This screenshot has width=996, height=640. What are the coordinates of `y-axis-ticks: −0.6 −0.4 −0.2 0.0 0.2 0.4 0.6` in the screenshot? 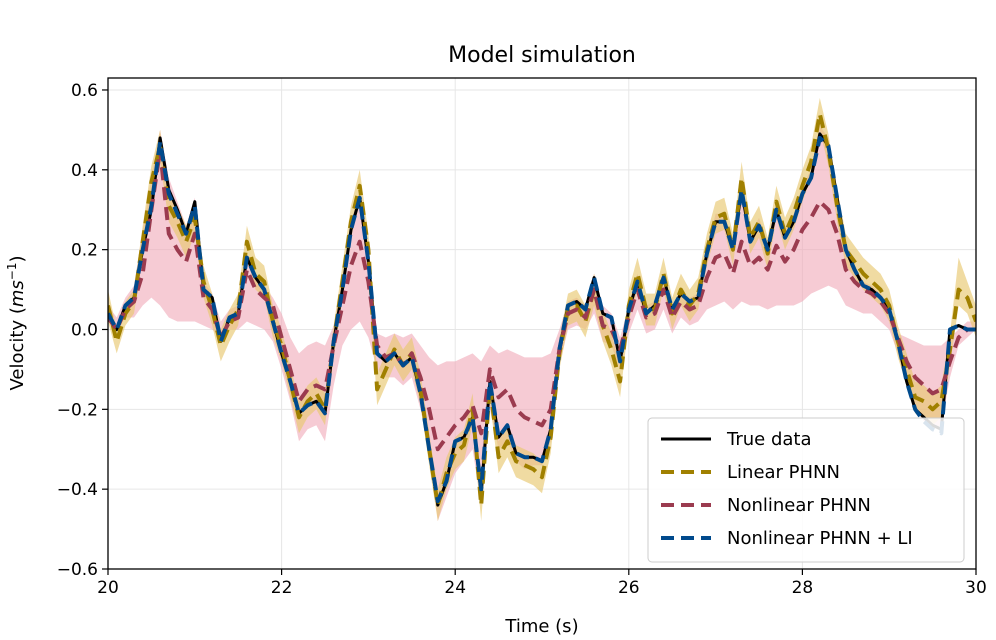 It's located at (82, 330).